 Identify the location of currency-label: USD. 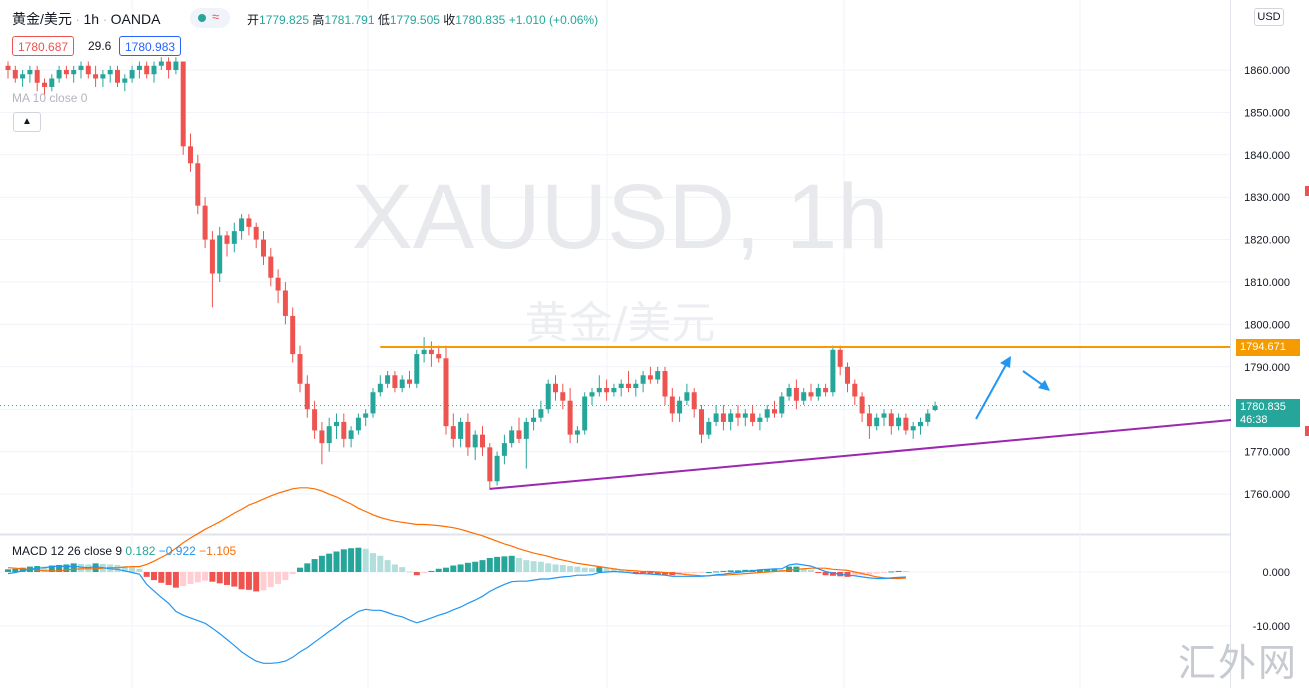
(1269, 17).